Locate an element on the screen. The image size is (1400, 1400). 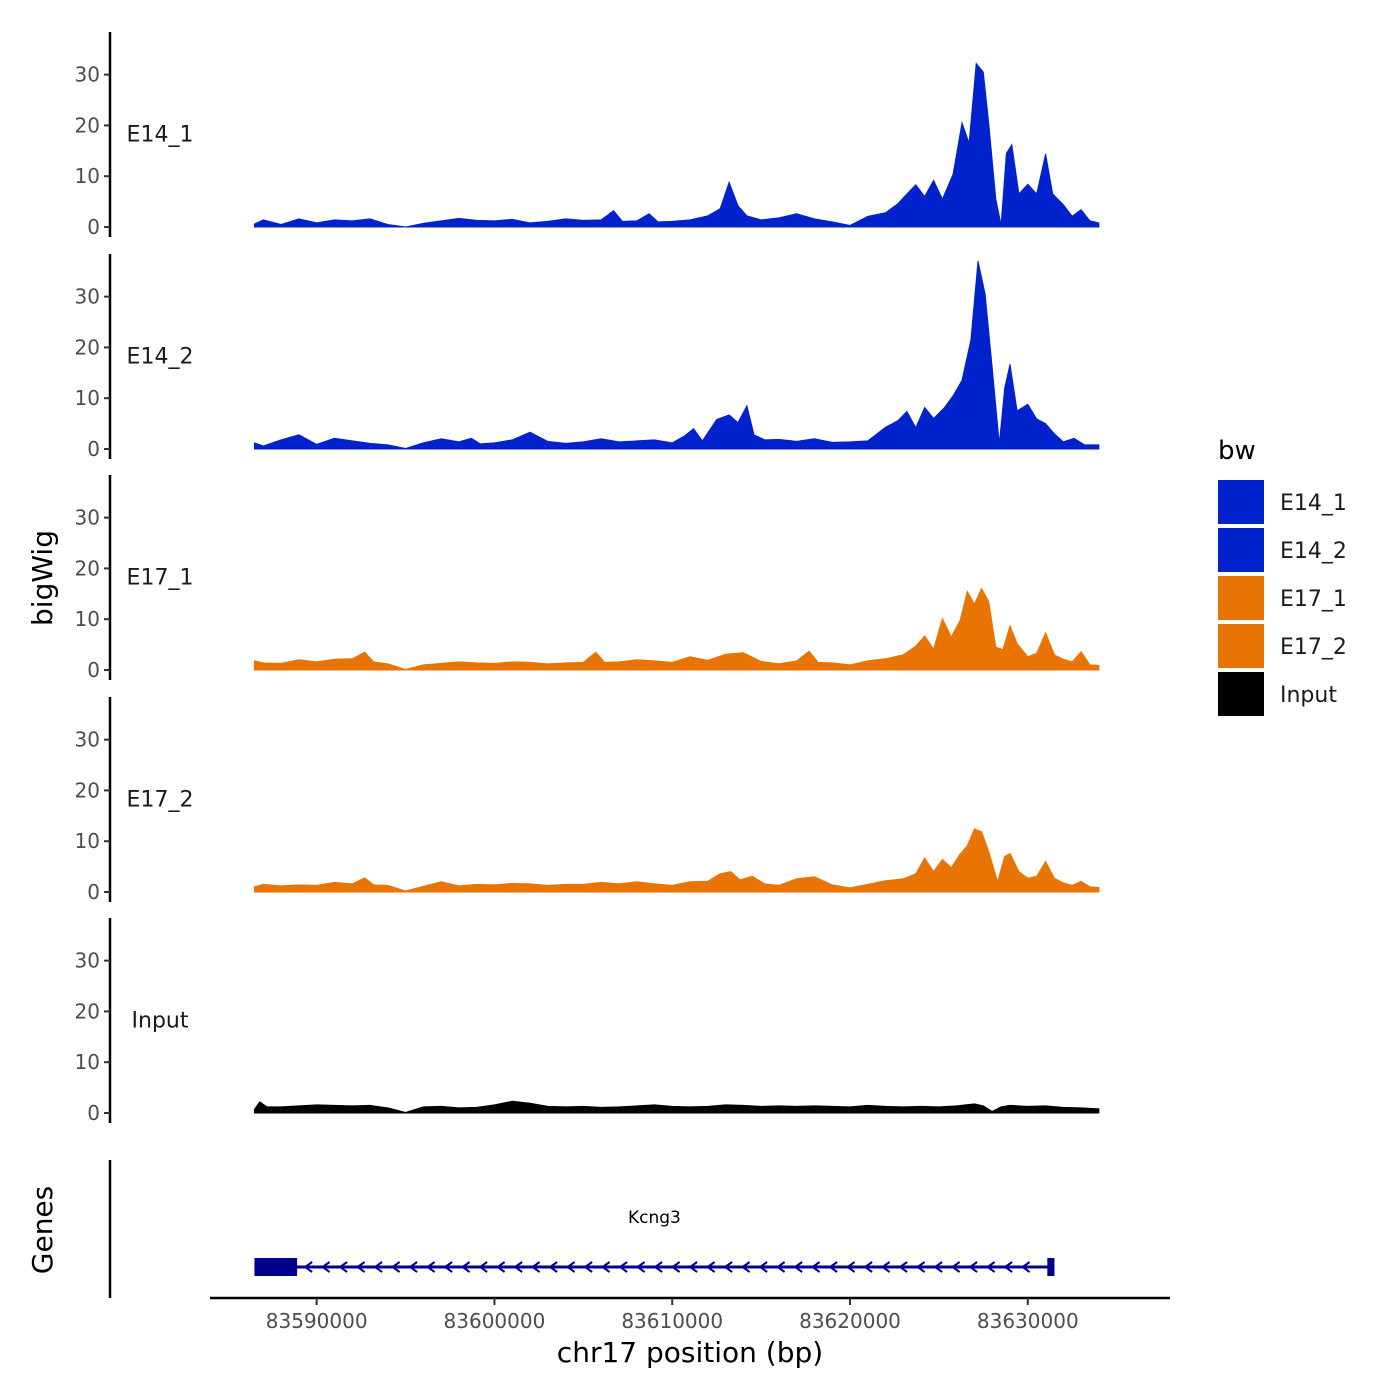
x-axis: 83590000 83600000 83610000 83620000 83630000 is located at coordinates (690, 1314).